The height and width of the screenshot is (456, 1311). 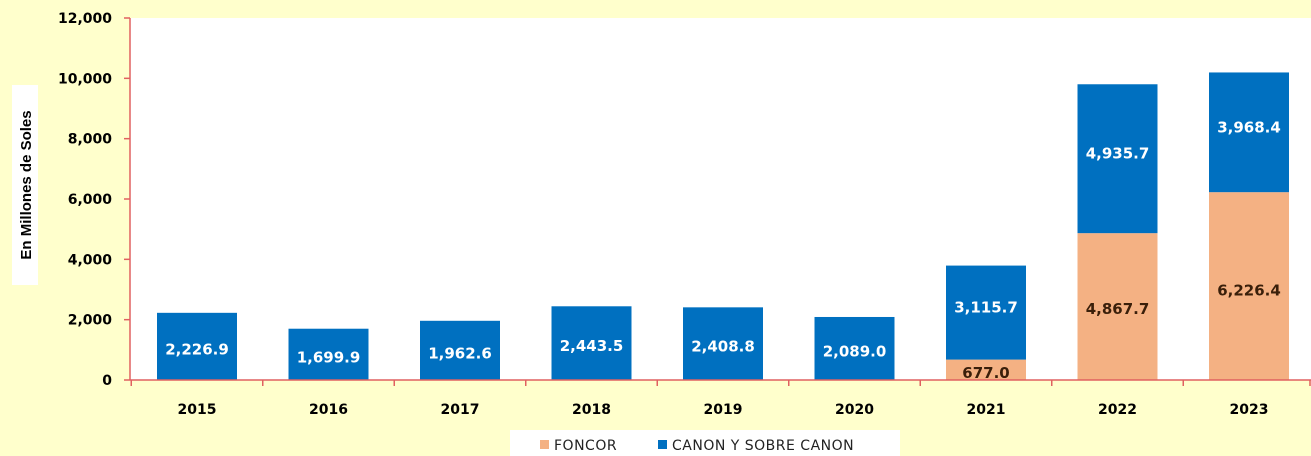 I want to click on x-tick-label: 2020, so click(x=854, y=410).